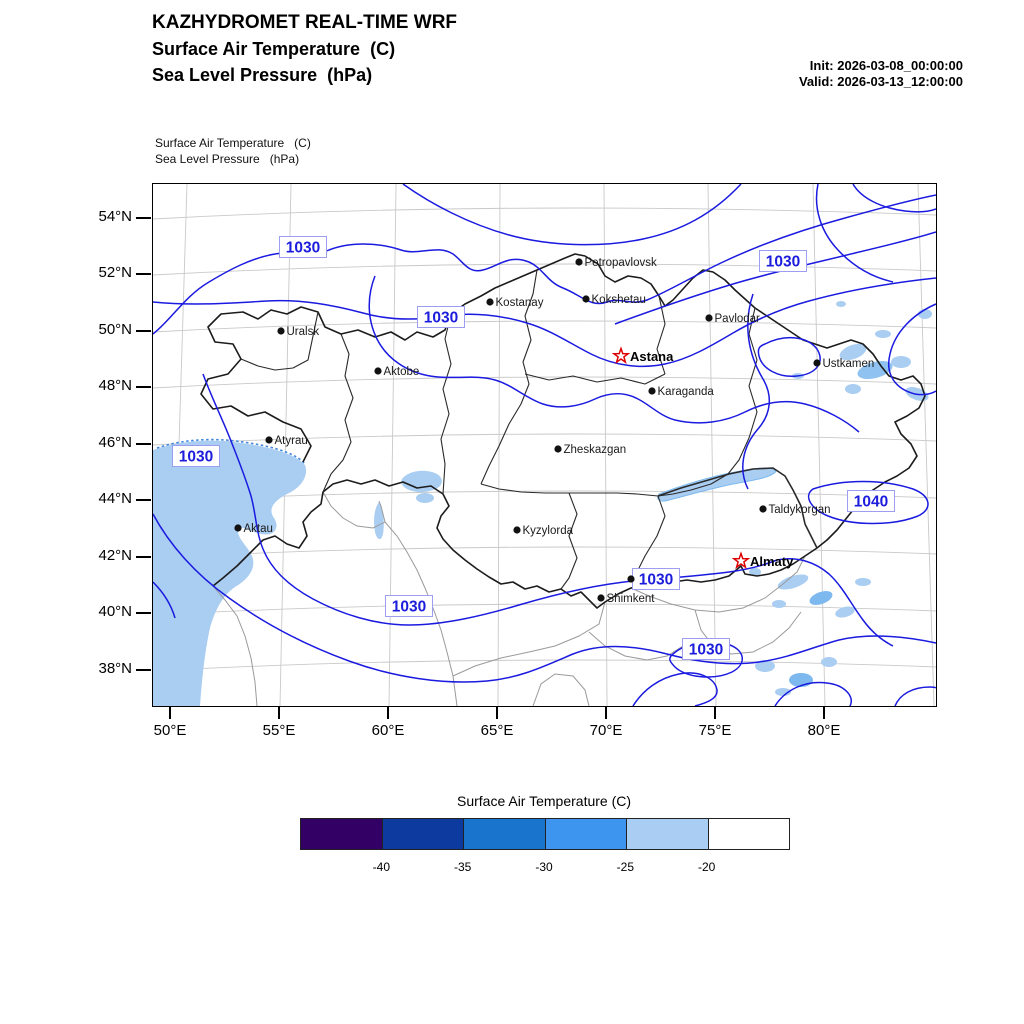 The image size is (1024, 1024). What do you see at coordinates (381, 867) in the screenshot?
I see `colorbar-tick-label: -40` at bounding box center [381, 867].